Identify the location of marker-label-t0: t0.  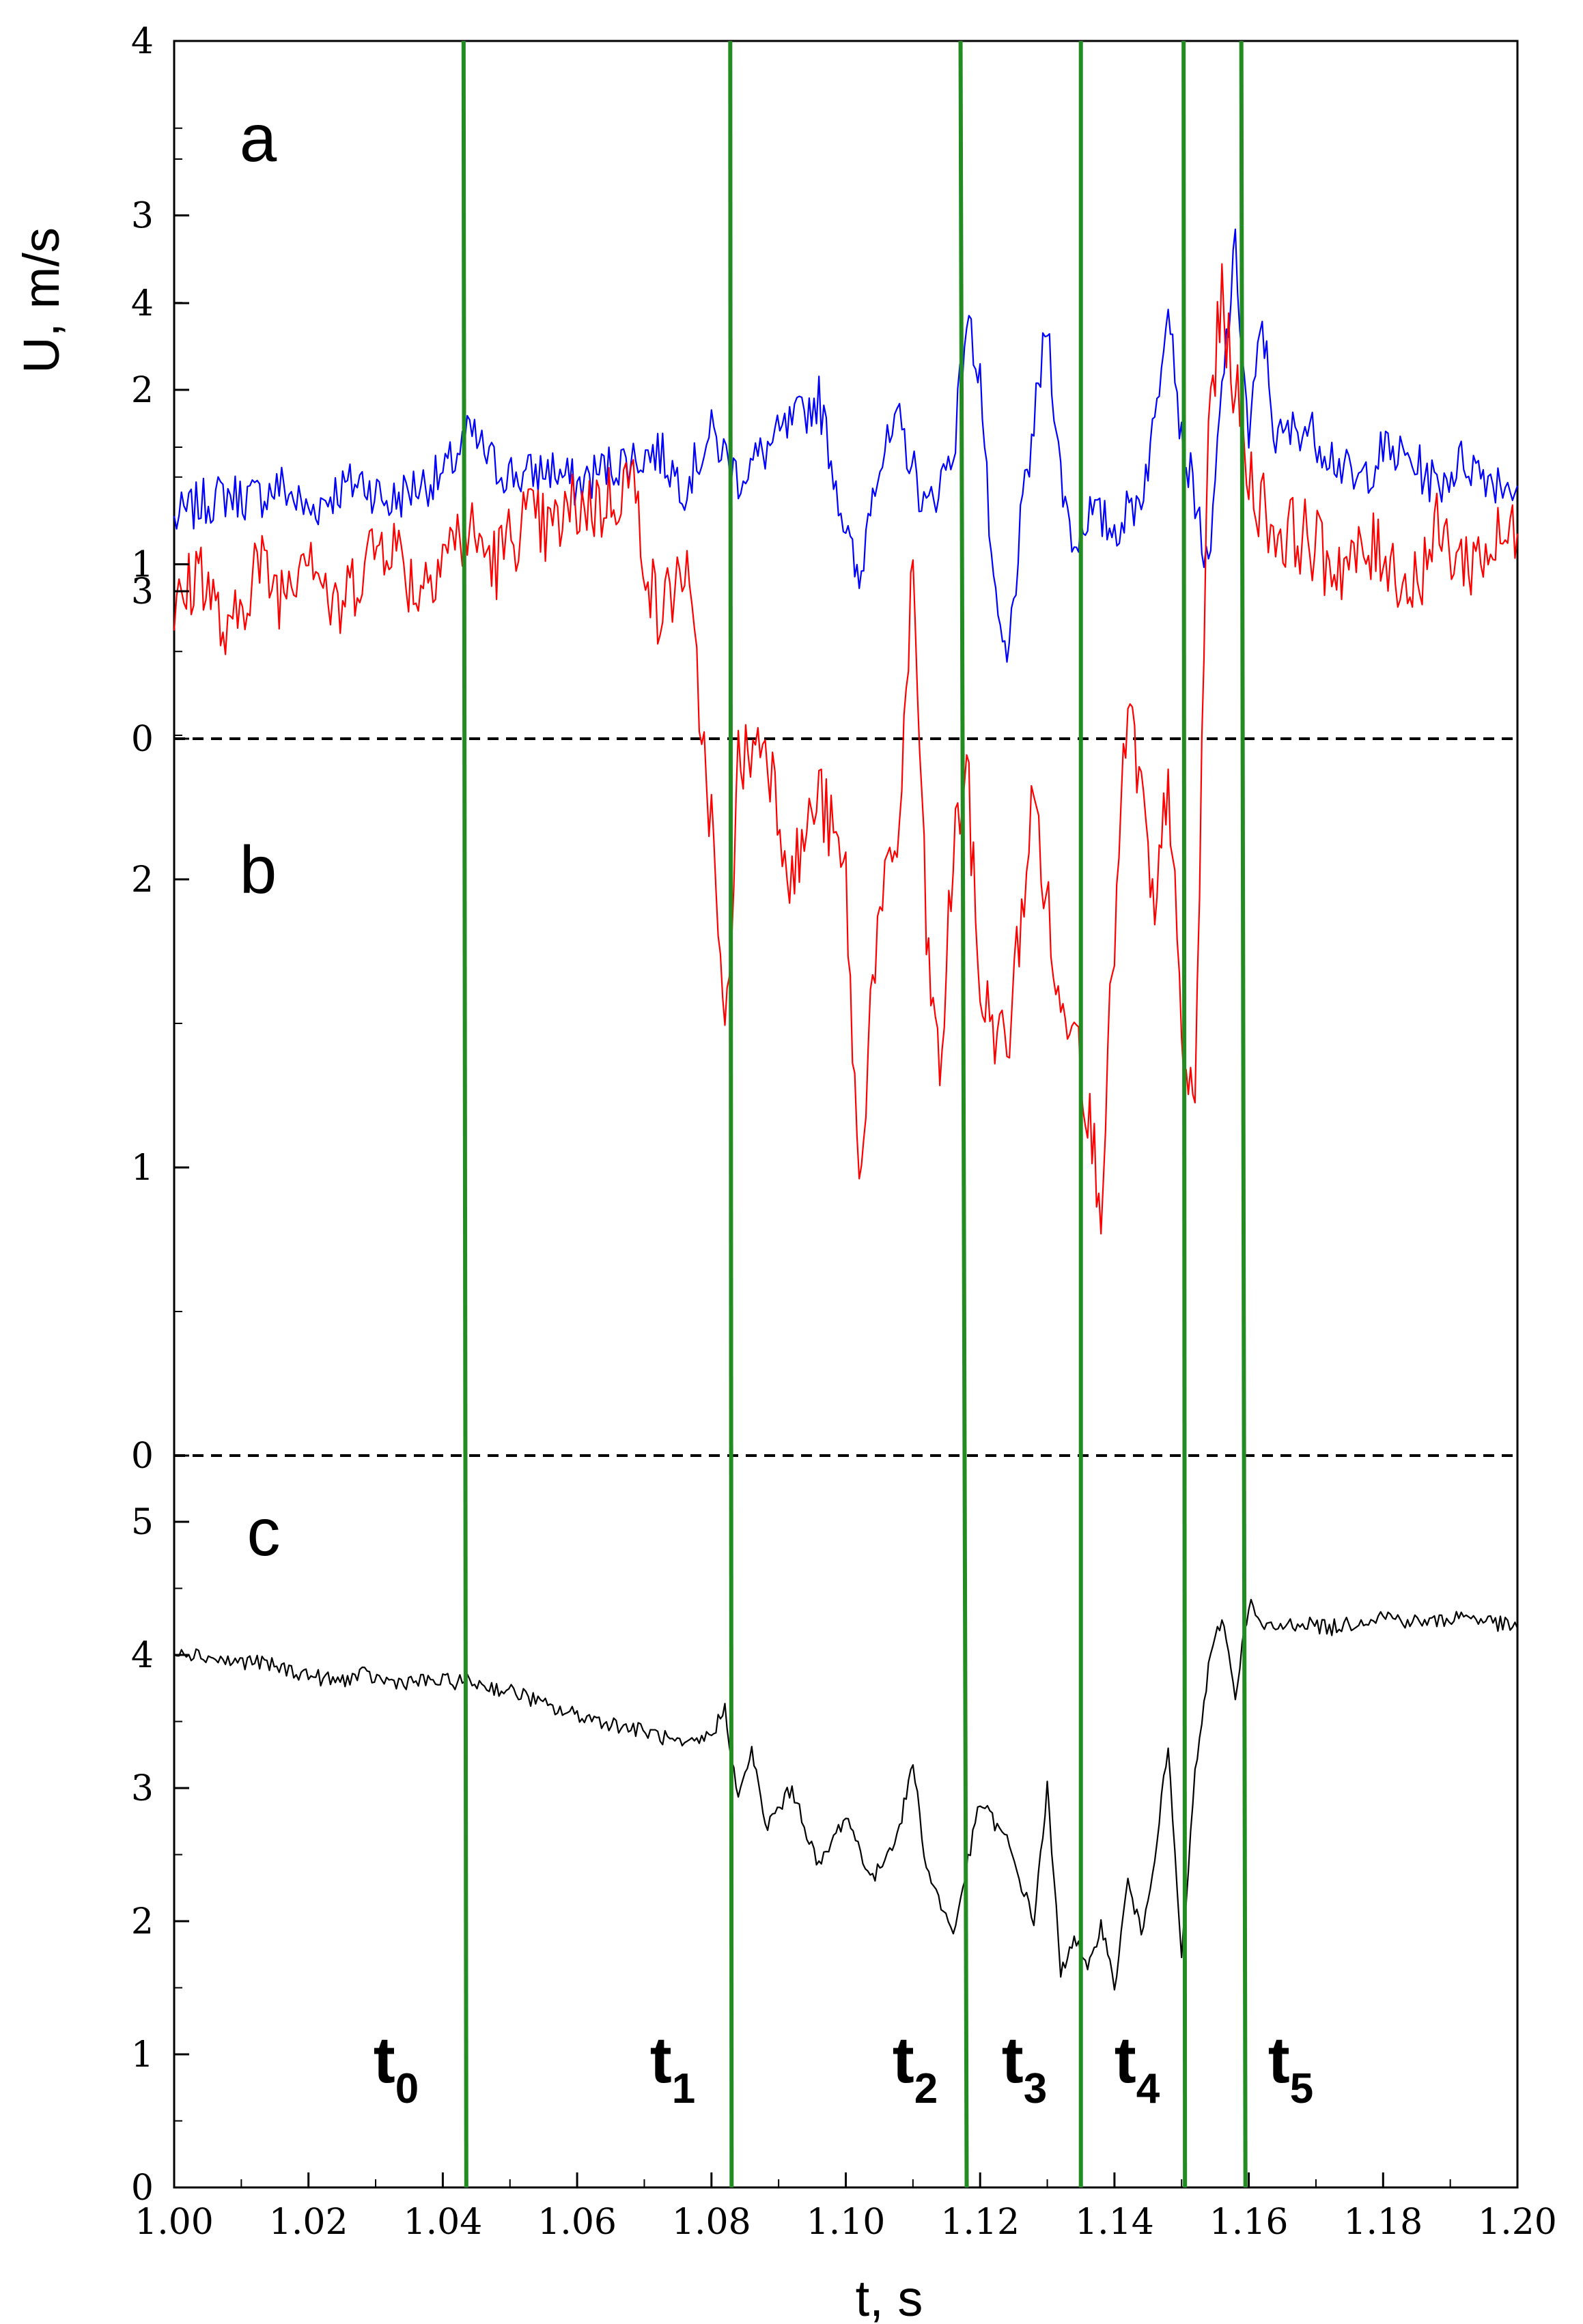
(396, 2068).